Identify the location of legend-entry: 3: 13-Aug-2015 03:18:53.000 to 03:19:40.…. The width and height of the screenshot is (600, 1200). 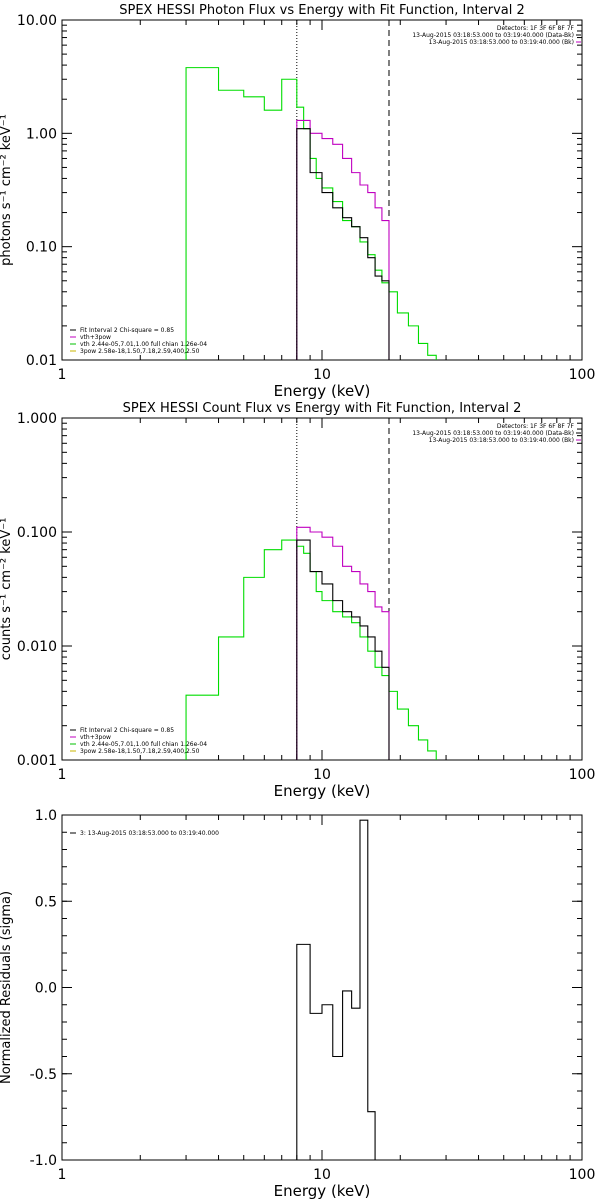
(149, 833).